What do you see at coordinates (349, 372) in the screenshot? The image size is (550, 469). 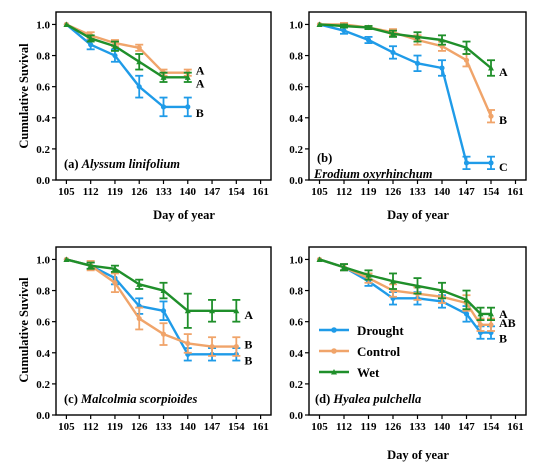 I see `legend-item-wet: Wet` at bounding box center [349, 372].